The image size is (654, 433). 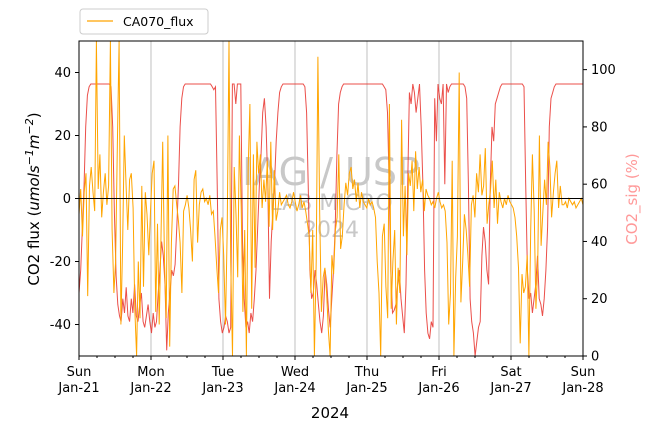 I want to click on left-y-axis: -40 -20 0 20 40, so click(x=64, y=199).